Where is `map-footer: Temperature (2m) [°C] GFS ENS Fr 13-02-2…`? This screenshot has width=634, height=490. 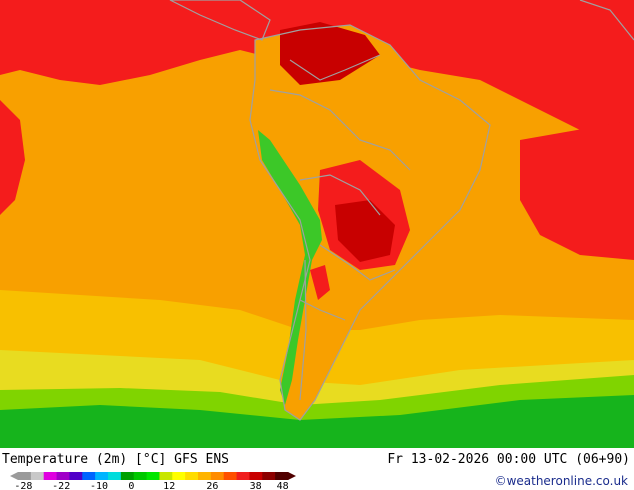
map-footer: Temperature (2m) [°C] GFS ENS Fr 13-02-2… is located at coordinates (317, 469).